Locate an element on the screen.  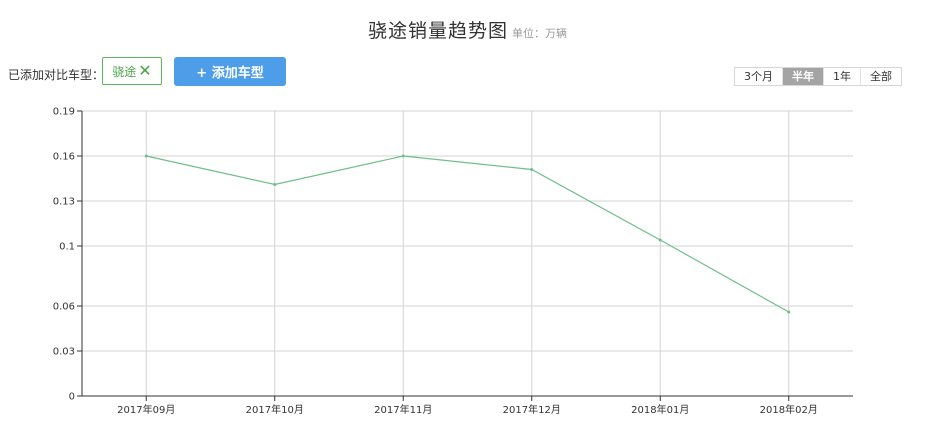
close-icon: ✕ is located at coordinates (145, 70).